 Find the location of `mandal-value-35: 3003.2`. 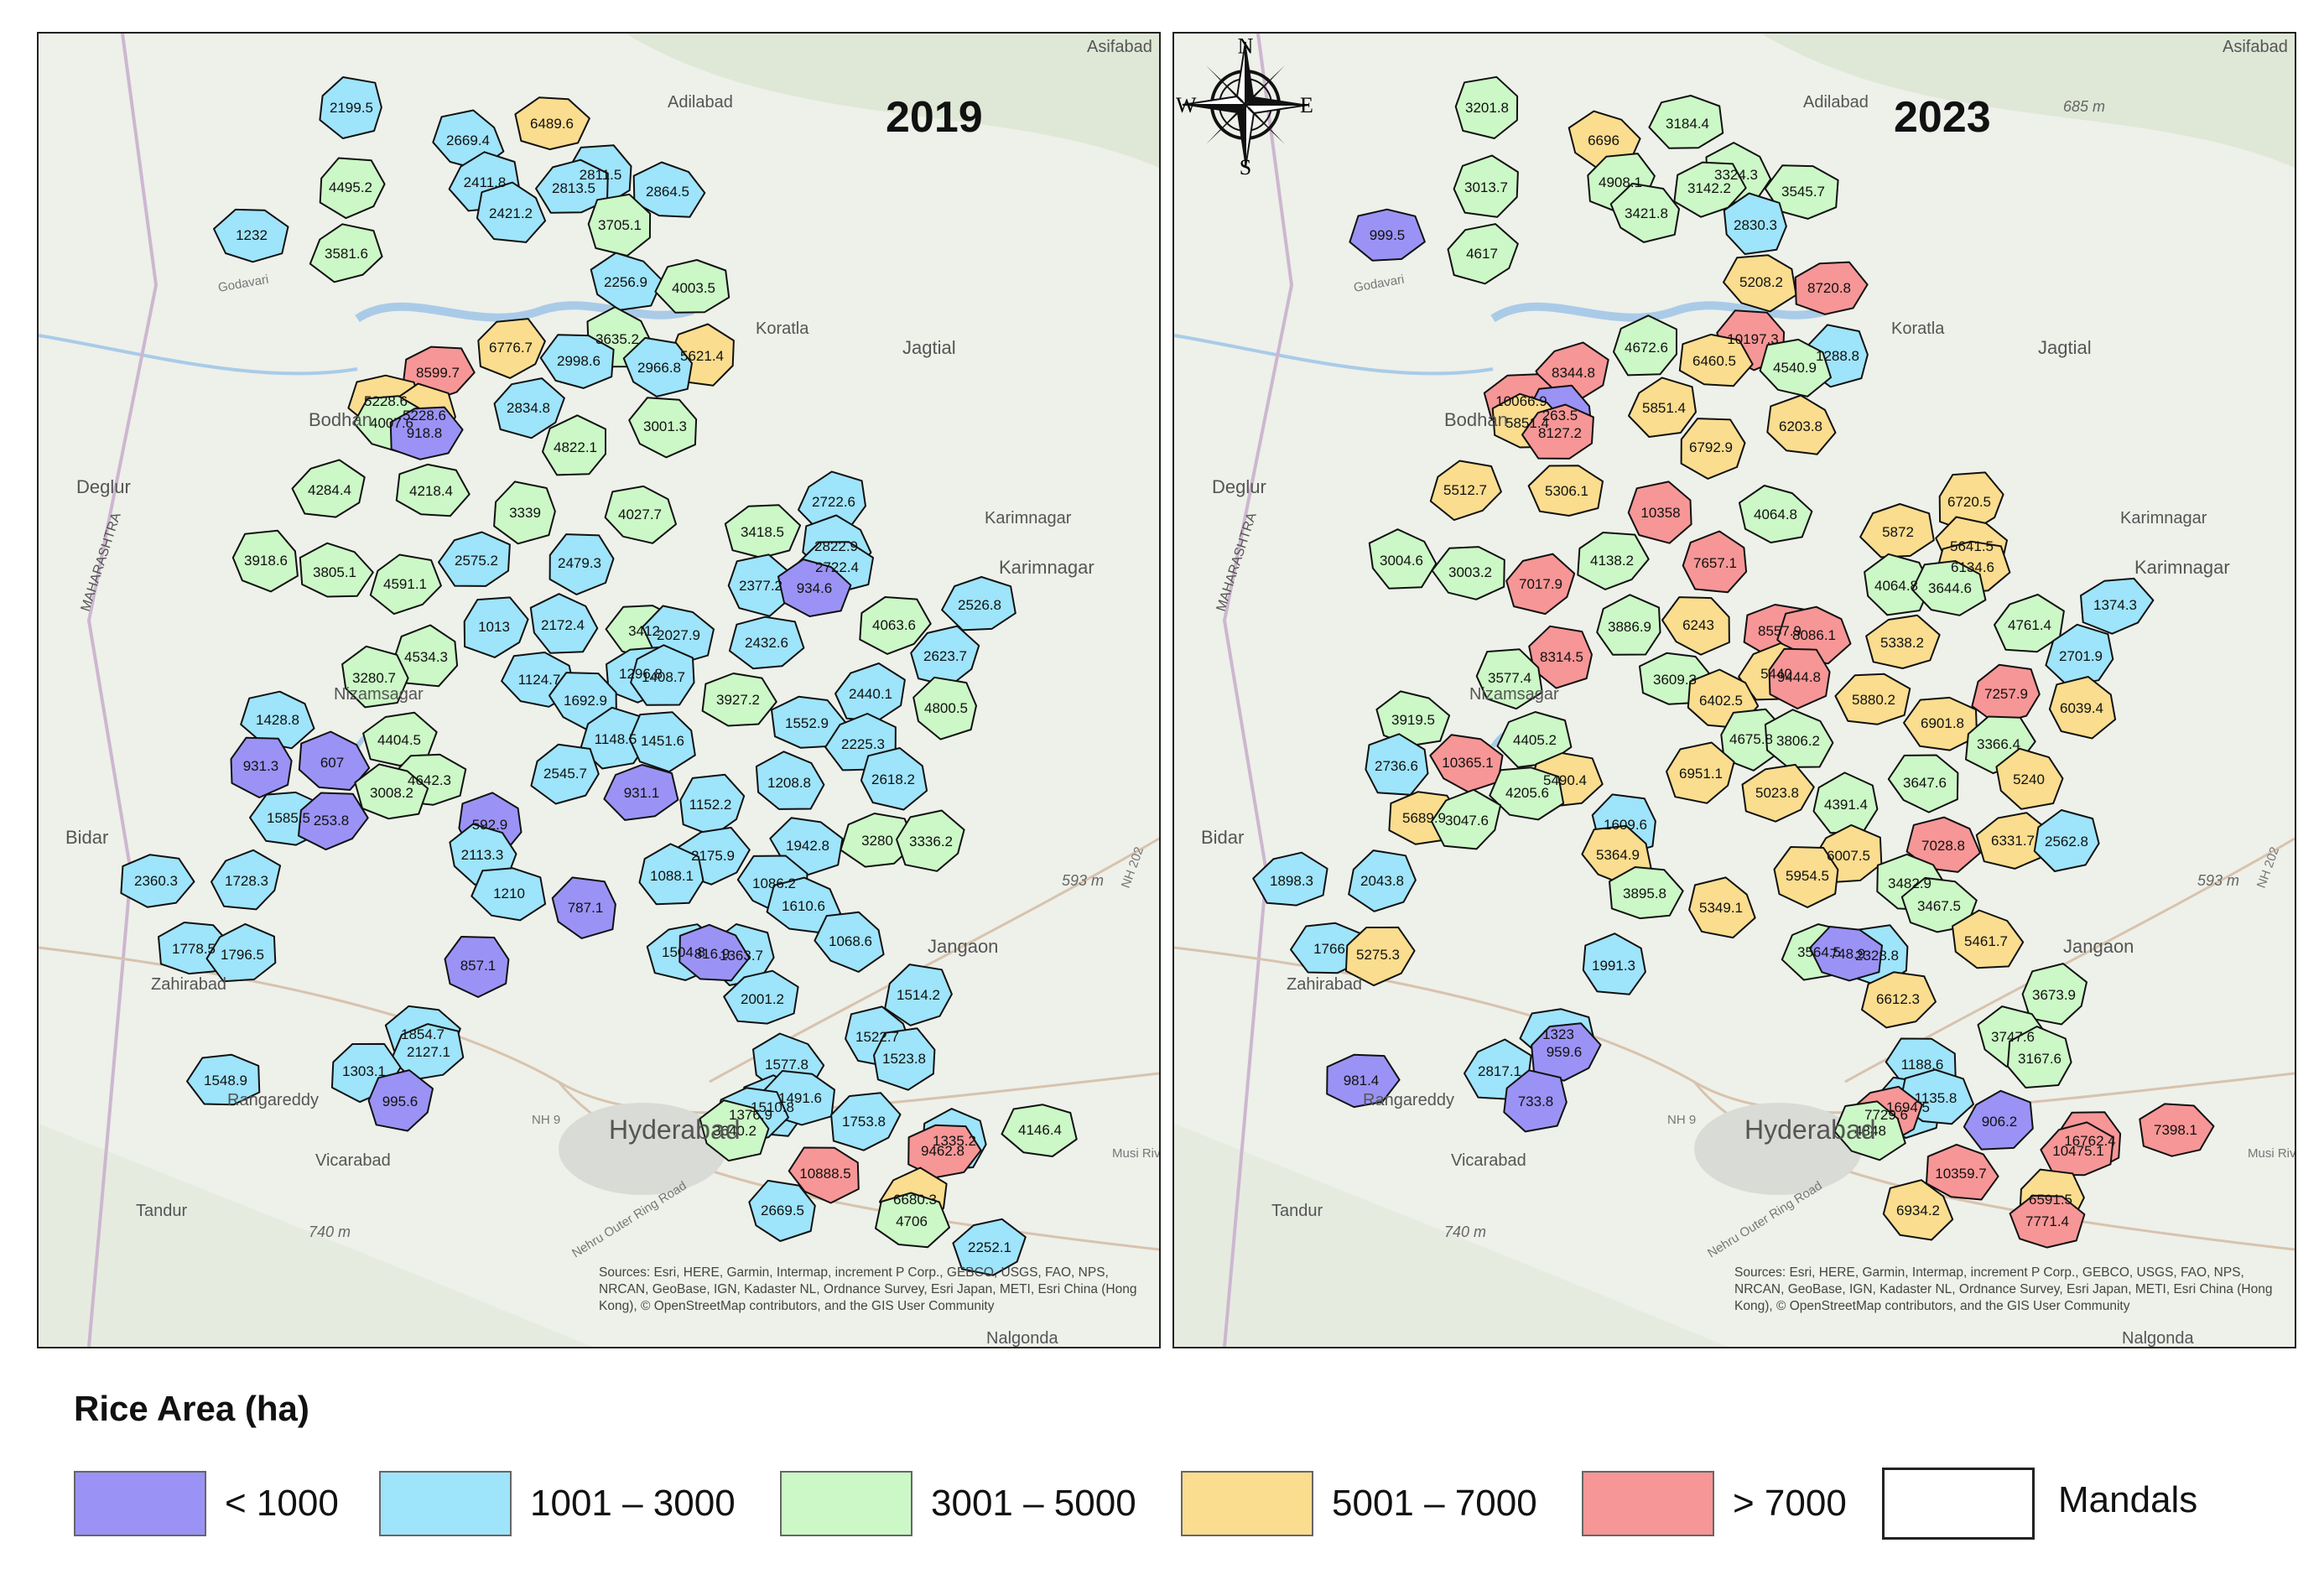

mandal-value-35: 3003.2 is located at coordinates (1470, 572).